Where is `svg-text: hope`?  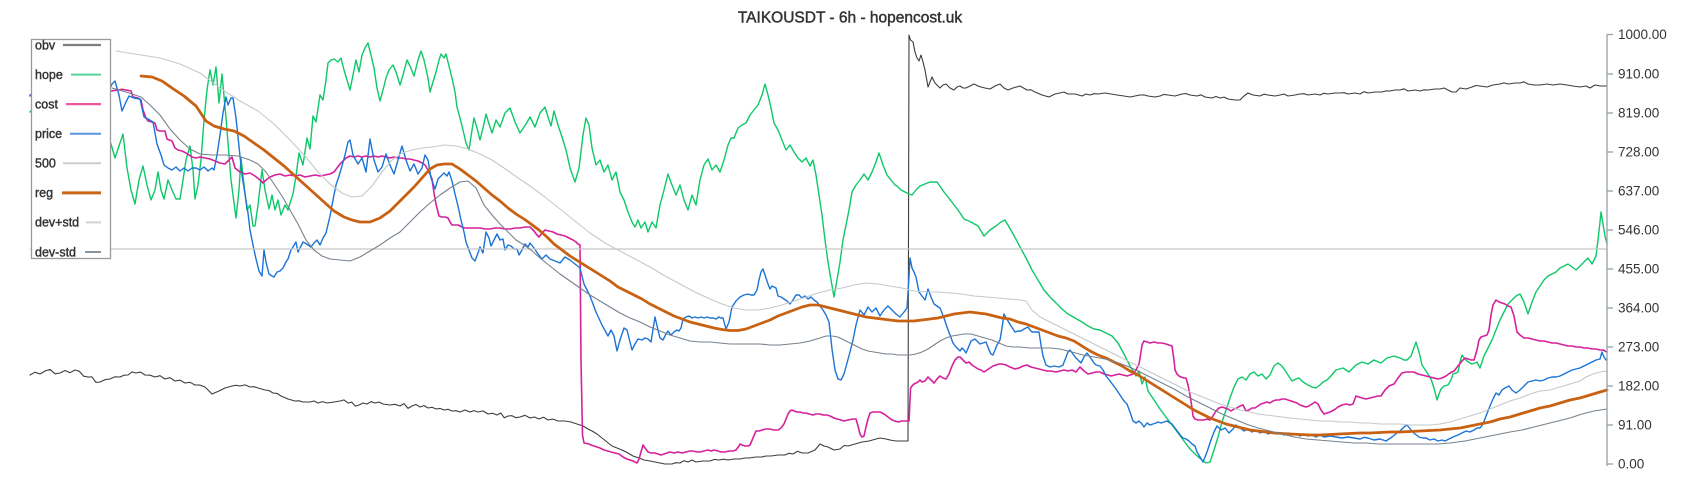
svg-text: hope is located at coordinates (49, 75).